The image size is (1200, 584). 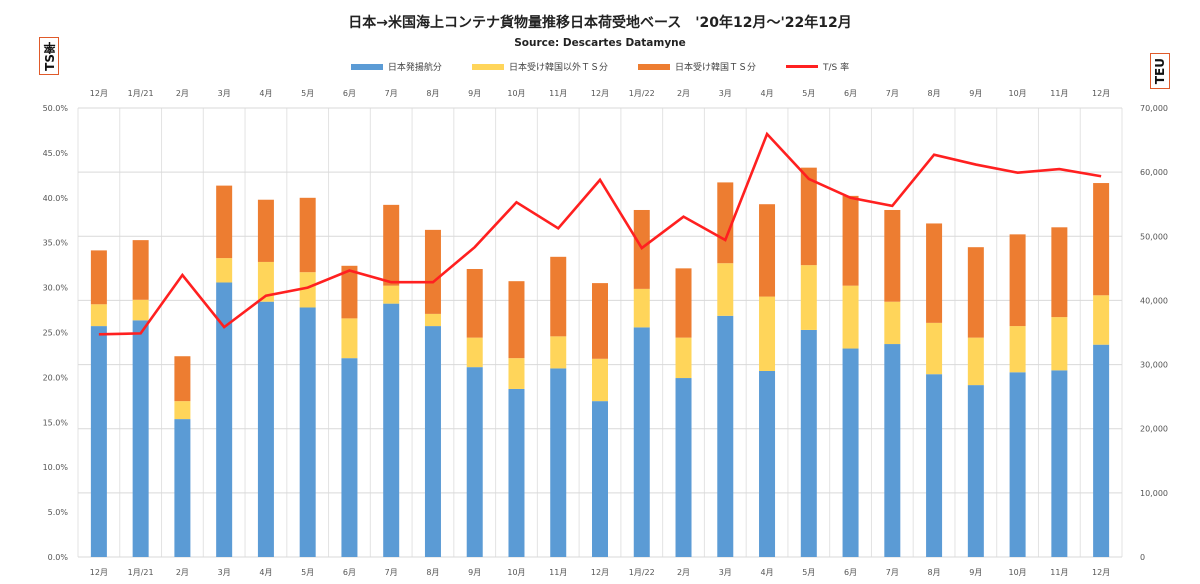 I want to click on category-label-top: 3月, so click(x=224, y=93).